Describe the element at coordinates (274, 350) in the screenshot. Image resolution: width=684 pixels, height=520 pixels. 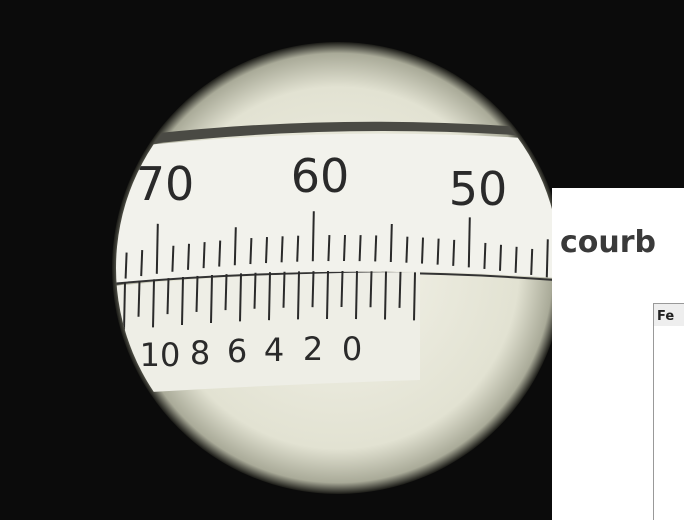
I see `vernier-label: 4` at that location.